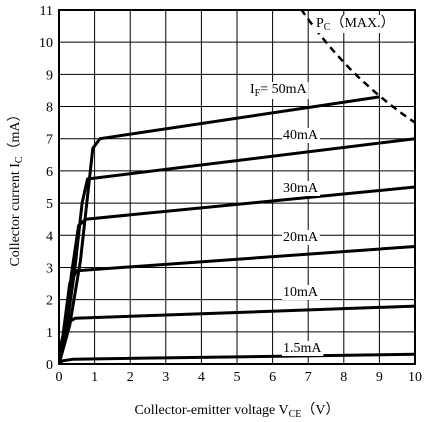 Image resolution: width=424 pixels, height=422 pixels. What do you see at coordinates (201, 377) in the screenshot?
I see `x-tick-label: 4` at bounding box center [201, 377].